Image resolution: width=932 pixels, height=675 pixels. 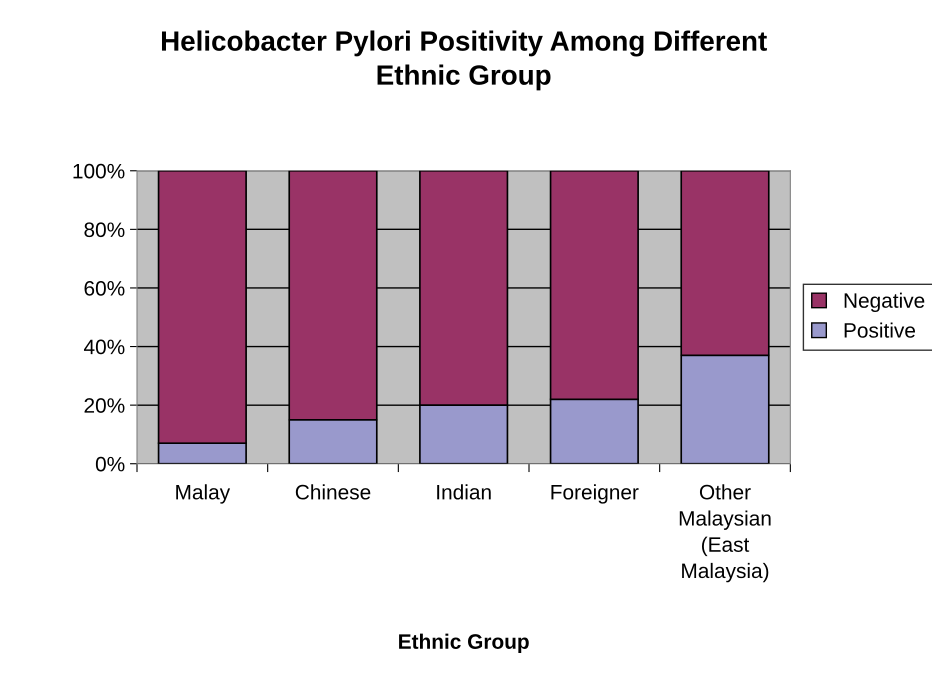 I want to click on x-tick-label: Foreigner, so click(x=595, y=494).